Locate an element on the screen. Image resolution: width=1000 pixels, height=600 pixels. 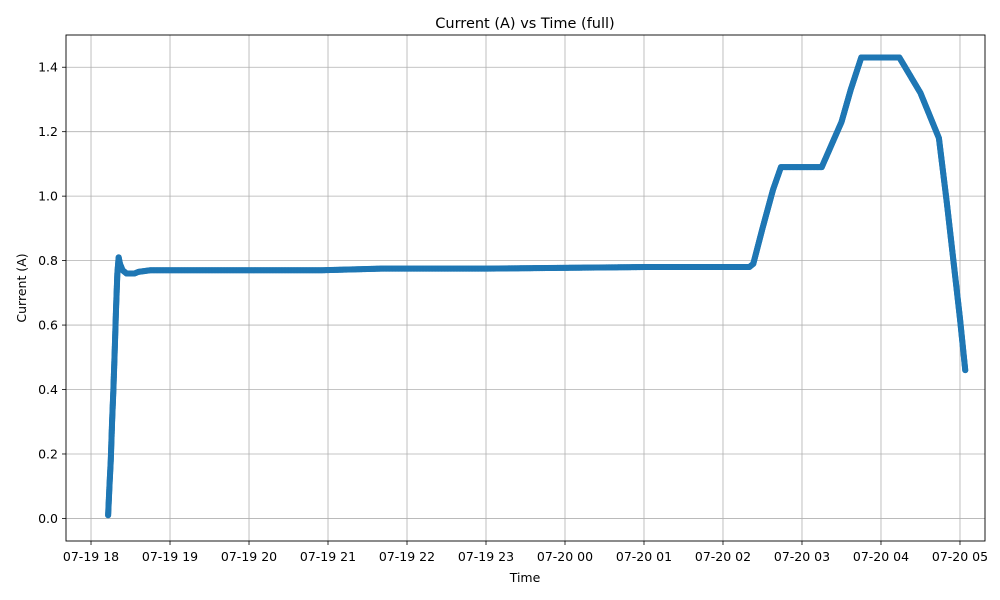
y-tick-label: 1.4 is located at coordinates (48, 67).